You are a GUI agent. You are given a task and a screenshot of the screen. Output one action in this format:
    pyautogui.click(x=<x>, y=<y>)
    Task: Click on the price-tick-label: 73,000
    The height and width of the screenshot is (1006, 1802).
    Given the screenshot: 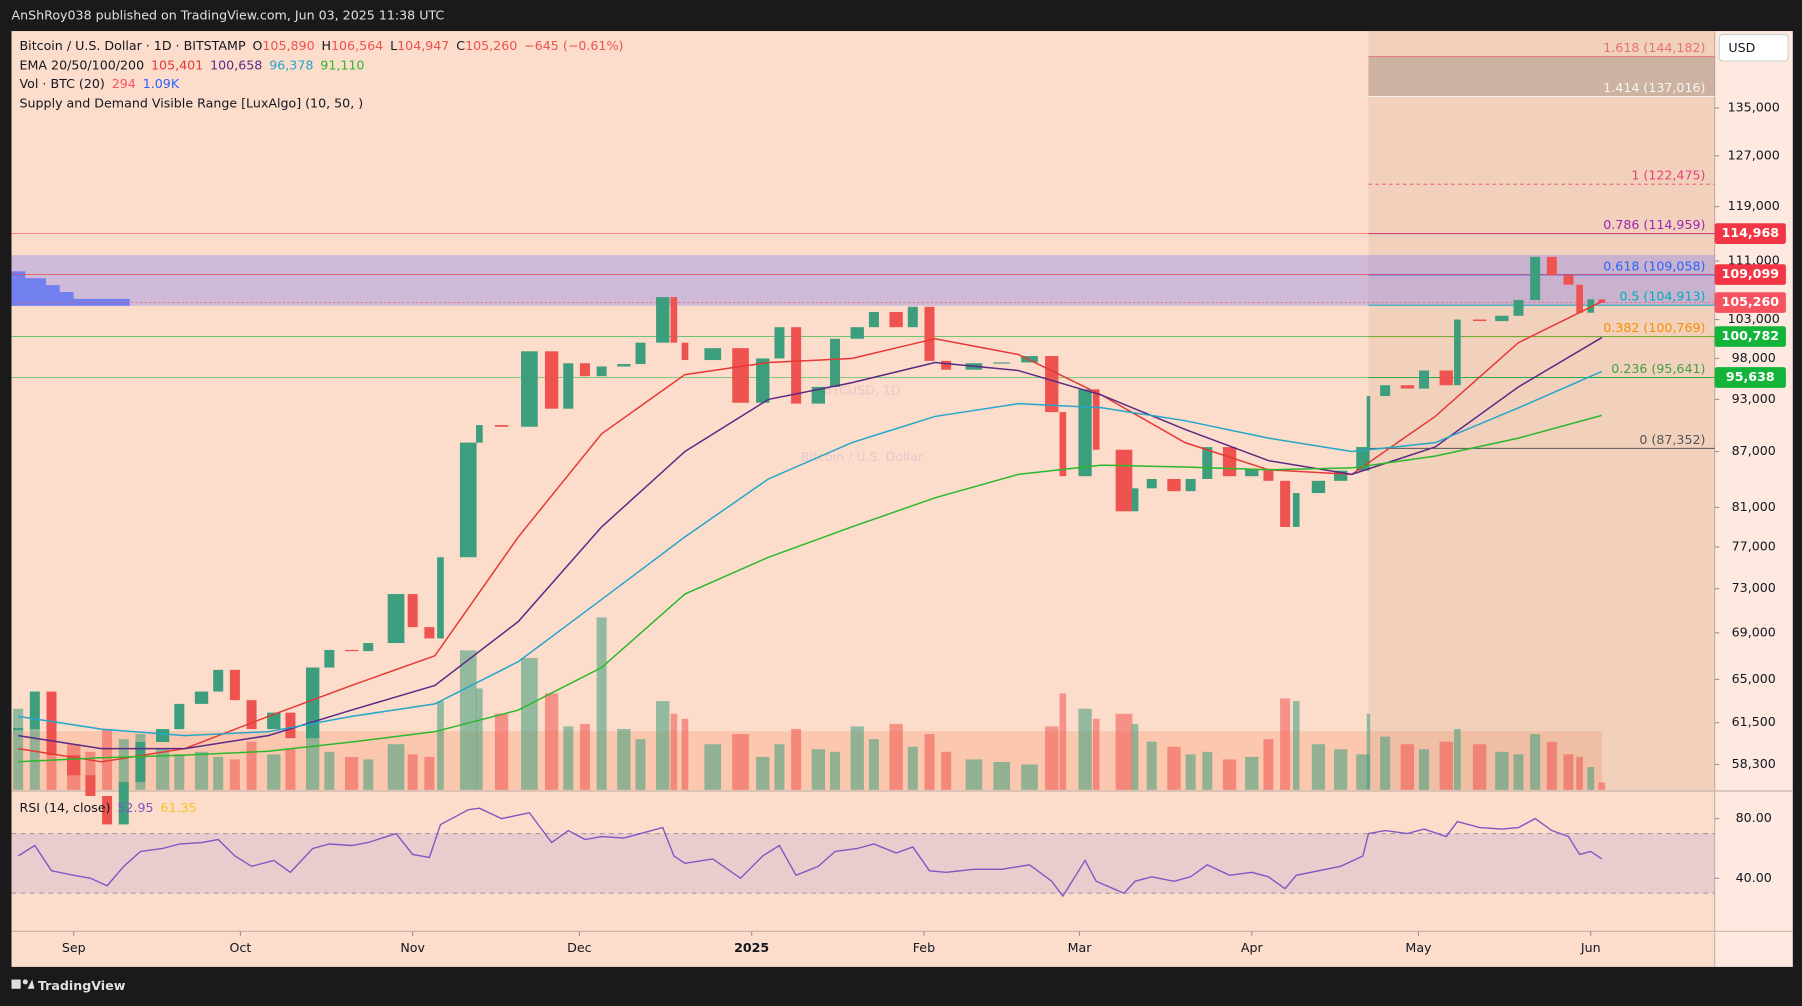 What is the action you would take?
    pyautogui.click(x=1754, y=587)
    